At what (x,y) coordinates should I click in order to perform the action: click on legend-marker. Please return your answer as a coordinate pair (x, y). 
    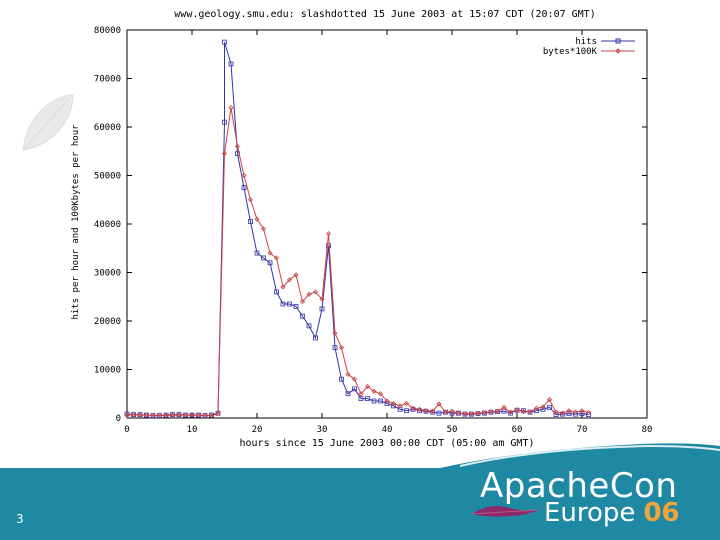
    Looking at the image, I should click on (618, 51).